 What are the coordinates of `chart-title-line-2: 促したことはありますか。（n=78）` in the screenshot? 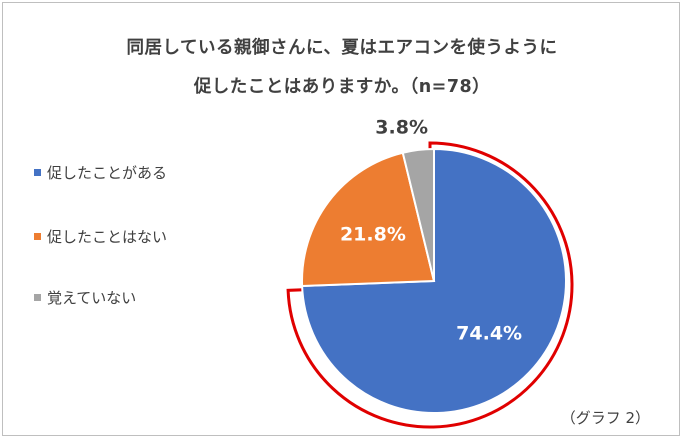 It's located at (342, 87).